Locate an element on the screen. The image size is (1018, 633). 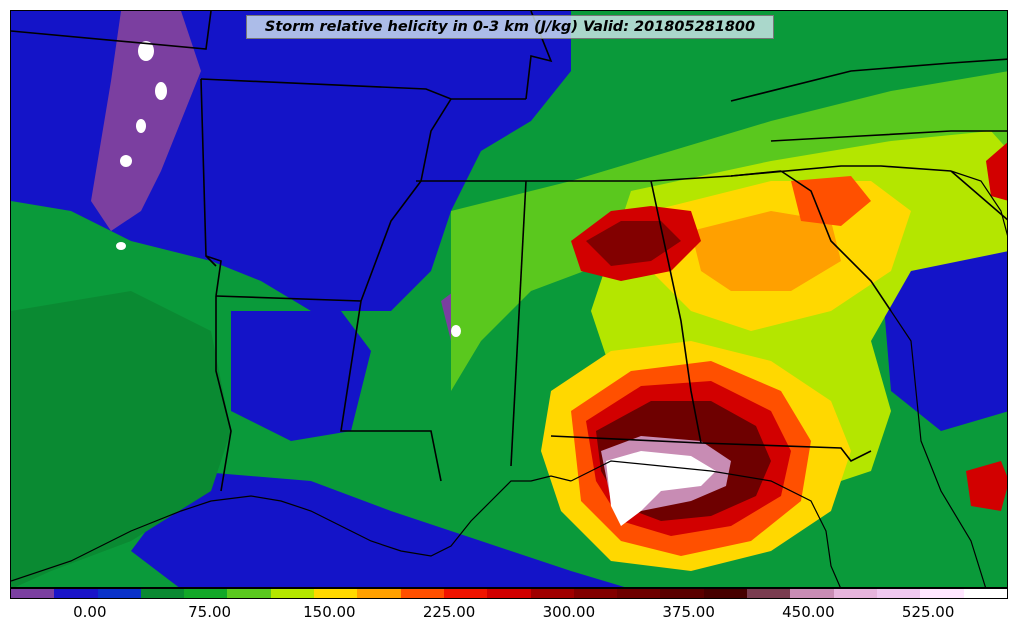
boundary-ok-ar is located at coordinates (213, 276).